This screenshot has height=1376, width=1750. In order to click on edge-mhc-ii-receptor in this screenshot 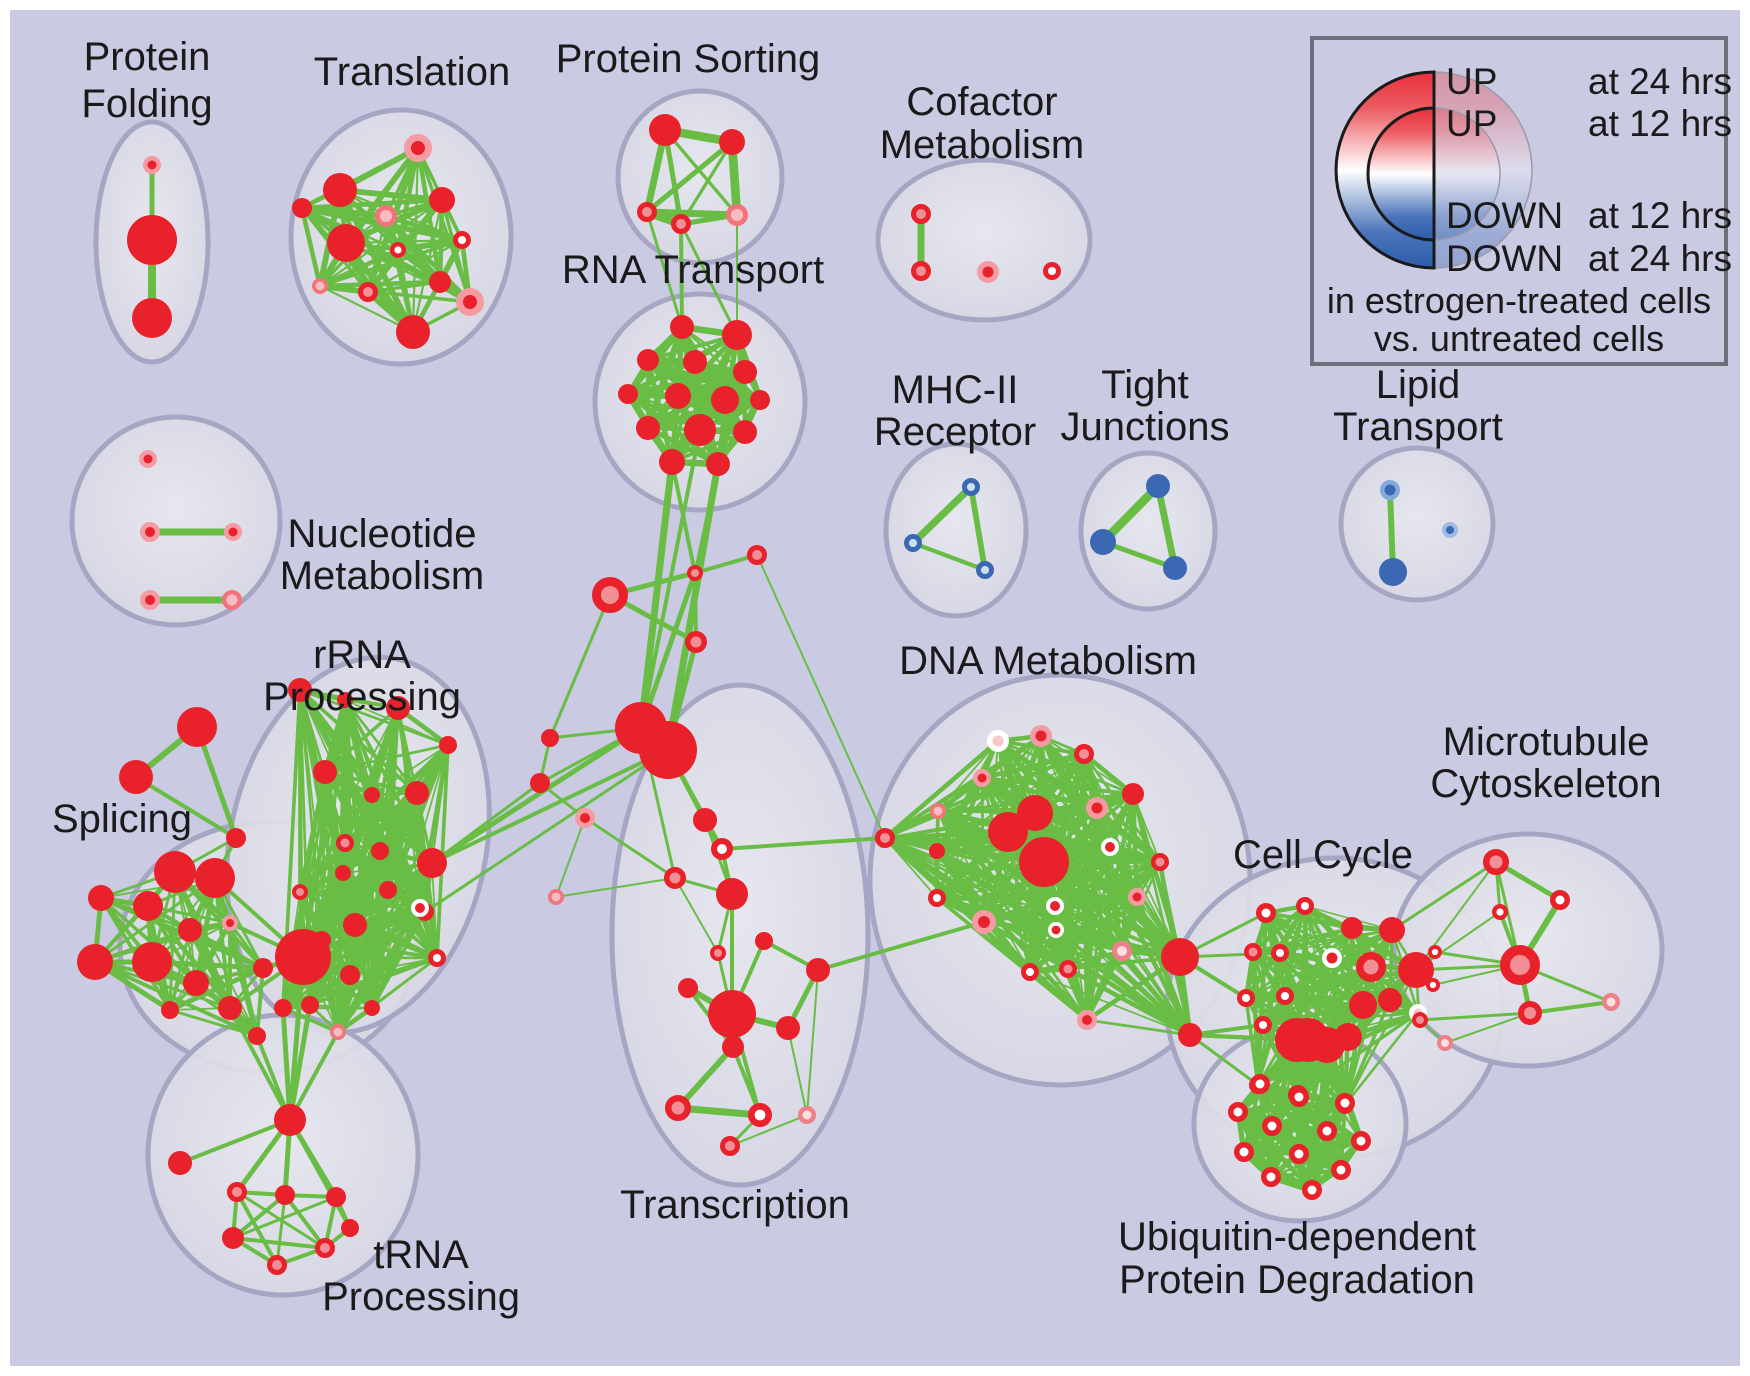, I will do `click(978, 528)`.